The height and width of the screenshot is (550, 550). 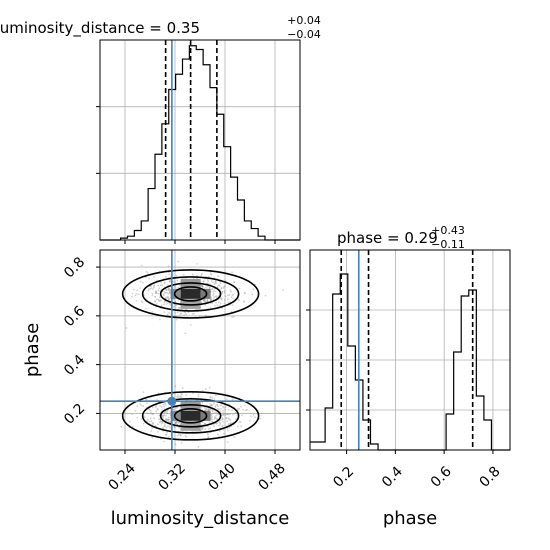 What do you see at coordinates (410, 518) in the screenshot?
I see `x-axis-label-phase: phase` at bounding box center [410, 518].